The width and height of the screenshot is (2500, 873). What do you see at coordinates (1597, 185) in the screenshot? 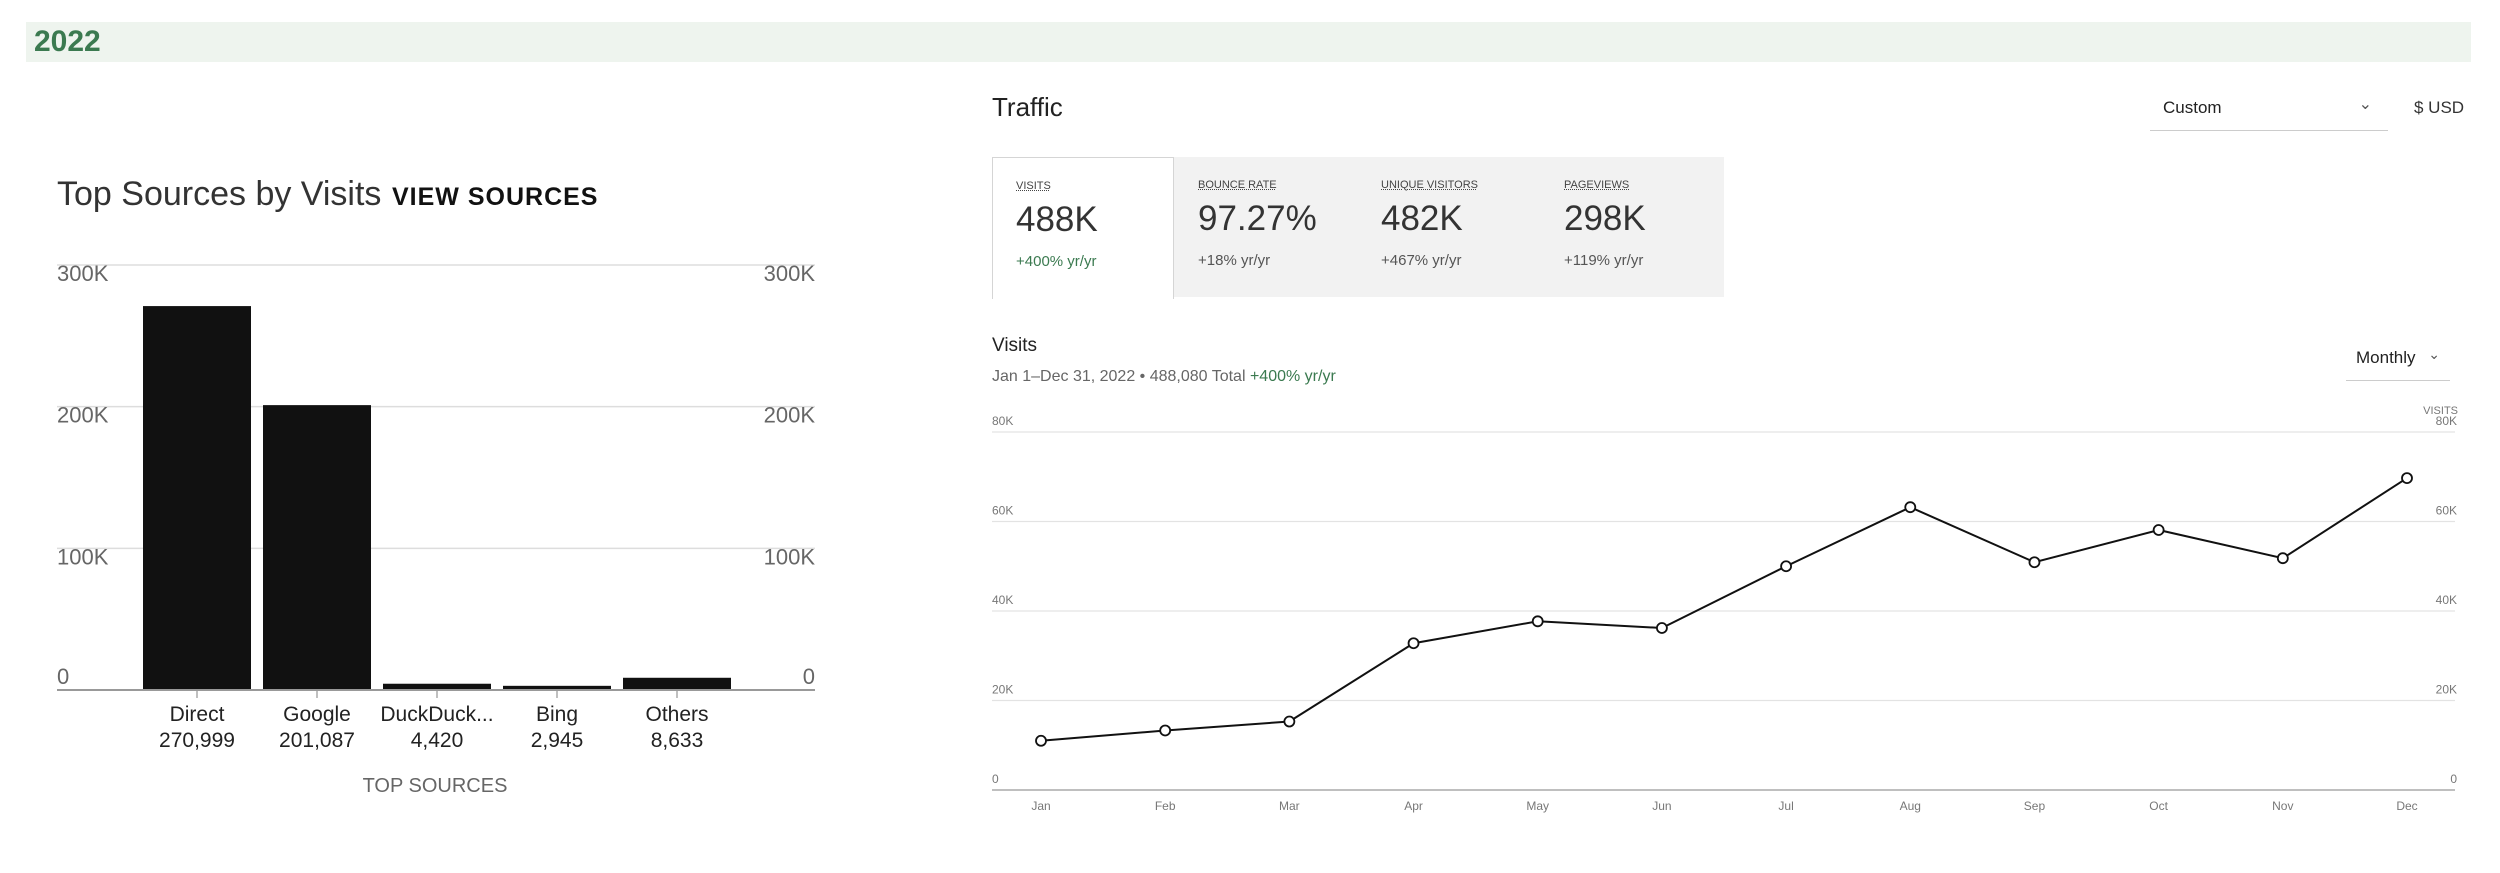
I see `metric-label: PAGEVIEWS` at bounding box center [1597, 185].